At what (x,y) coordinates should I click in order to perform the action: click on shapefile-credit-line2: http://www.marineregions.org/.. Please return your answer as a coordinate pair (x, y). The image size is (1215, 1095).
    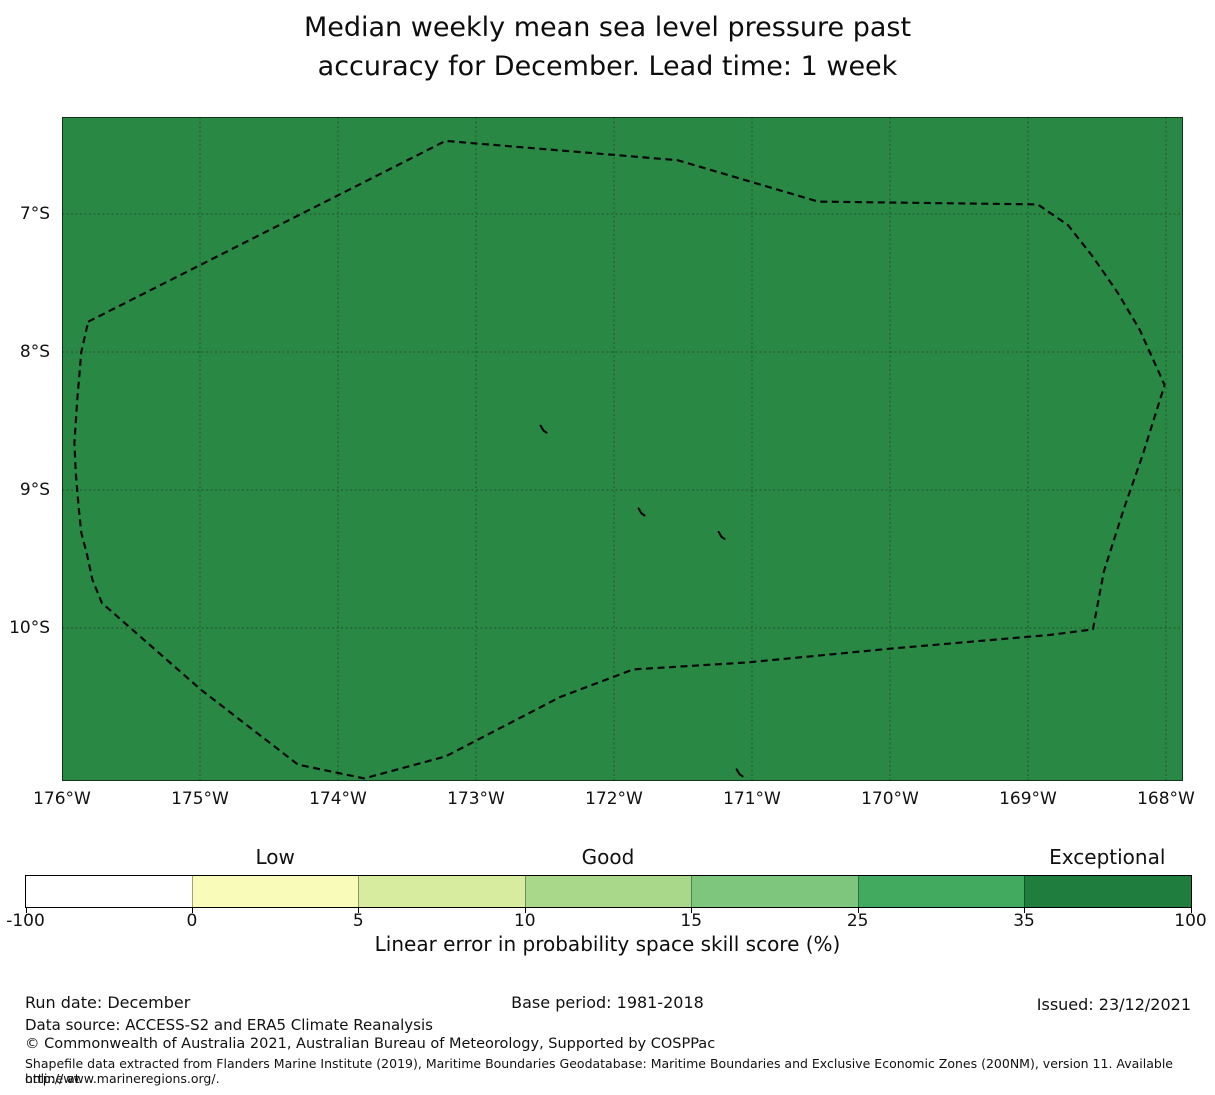
    Looking at the image, I should click on (122, 1078).